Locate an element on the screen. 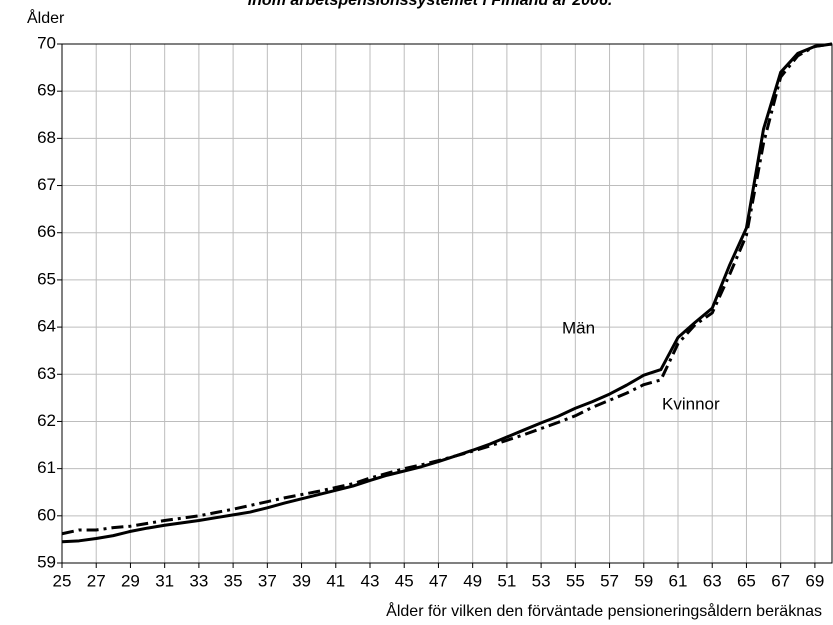 The height and width of the screenshot is (625, 833). x-tick-label: 25 is located at coordinates (62, 580).